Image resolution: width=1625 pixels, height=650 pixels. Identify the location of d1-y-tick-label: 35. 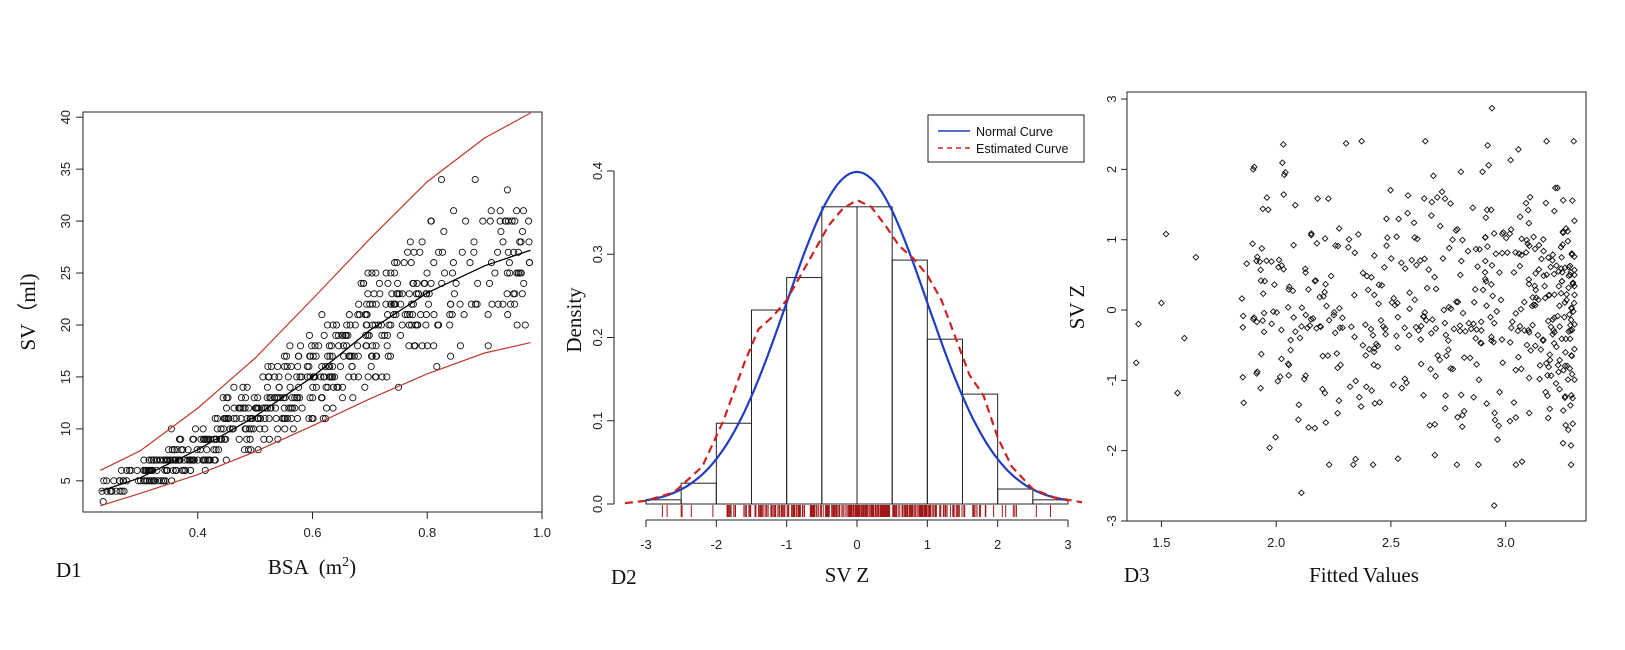
(65, 169).